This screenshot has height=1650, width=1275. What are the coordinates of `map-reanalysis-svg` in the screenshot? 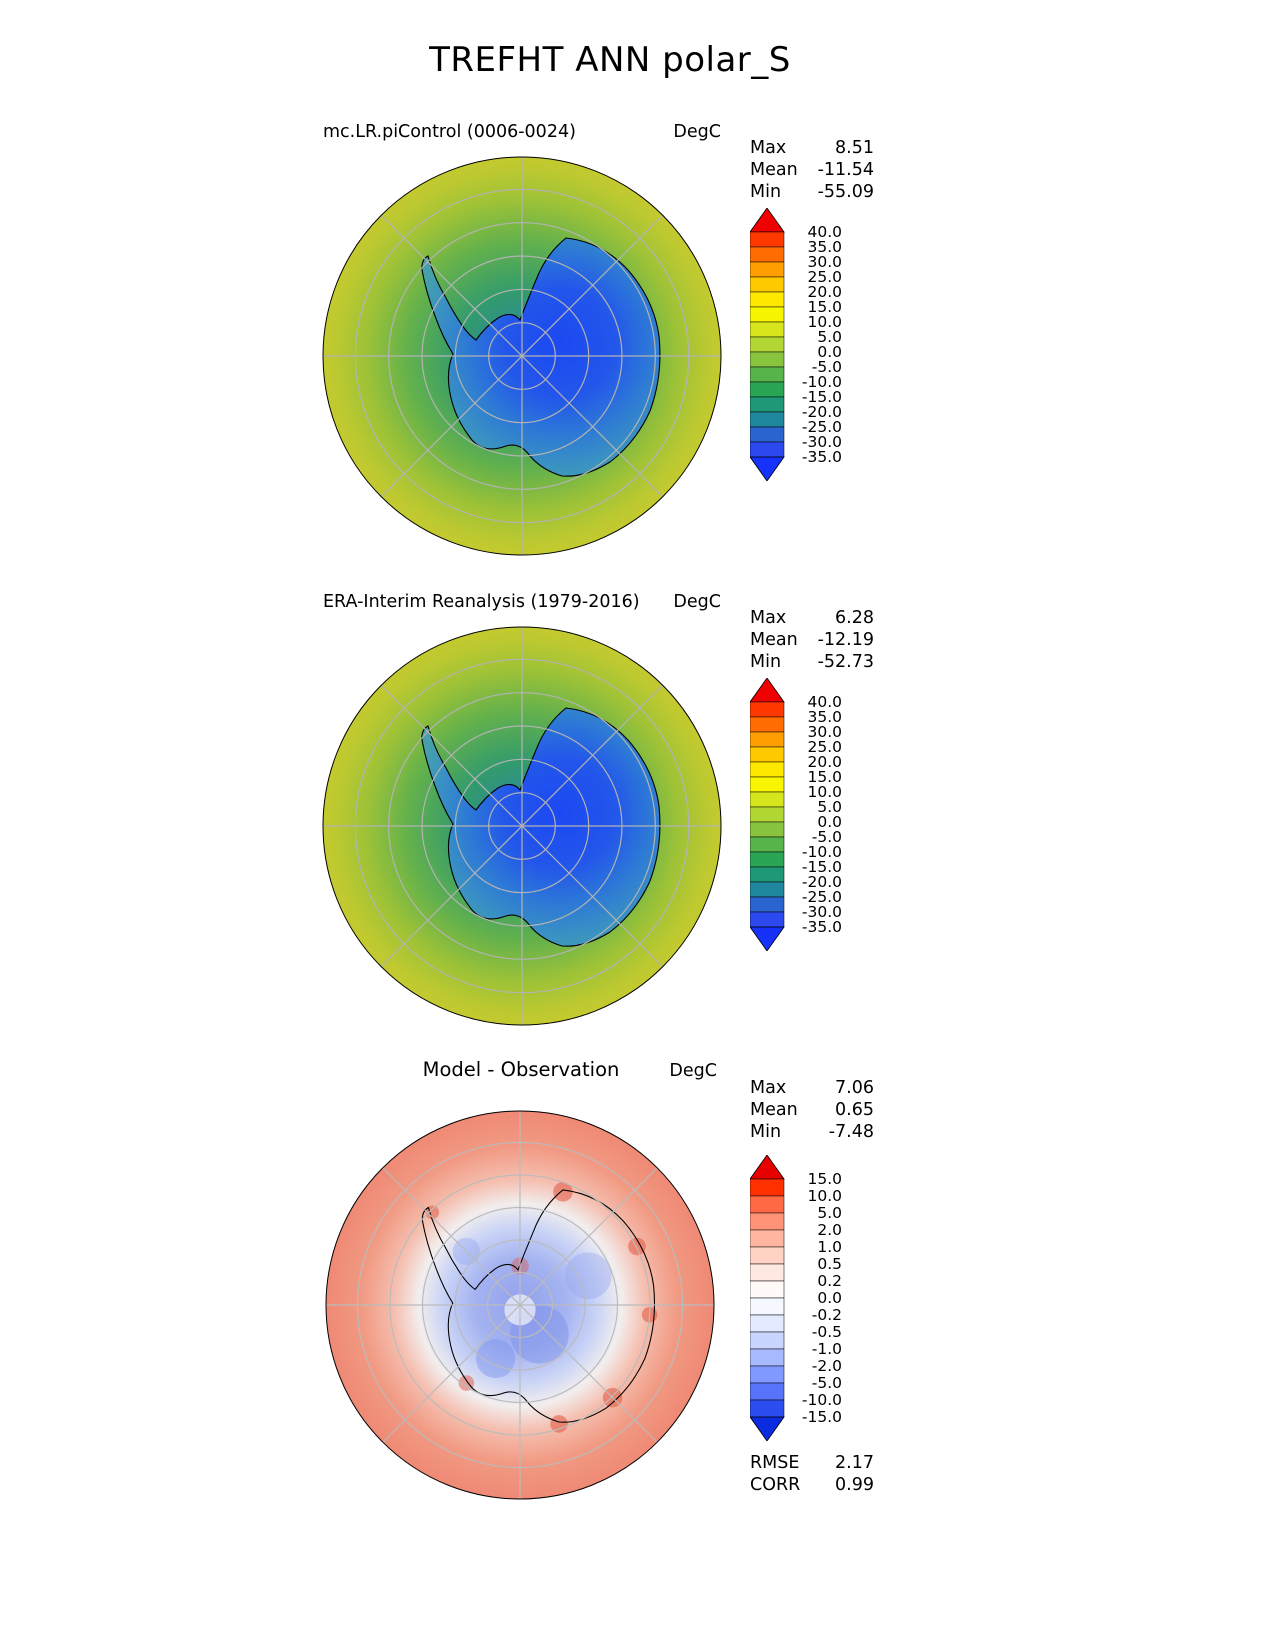 It's located at (522, 826).